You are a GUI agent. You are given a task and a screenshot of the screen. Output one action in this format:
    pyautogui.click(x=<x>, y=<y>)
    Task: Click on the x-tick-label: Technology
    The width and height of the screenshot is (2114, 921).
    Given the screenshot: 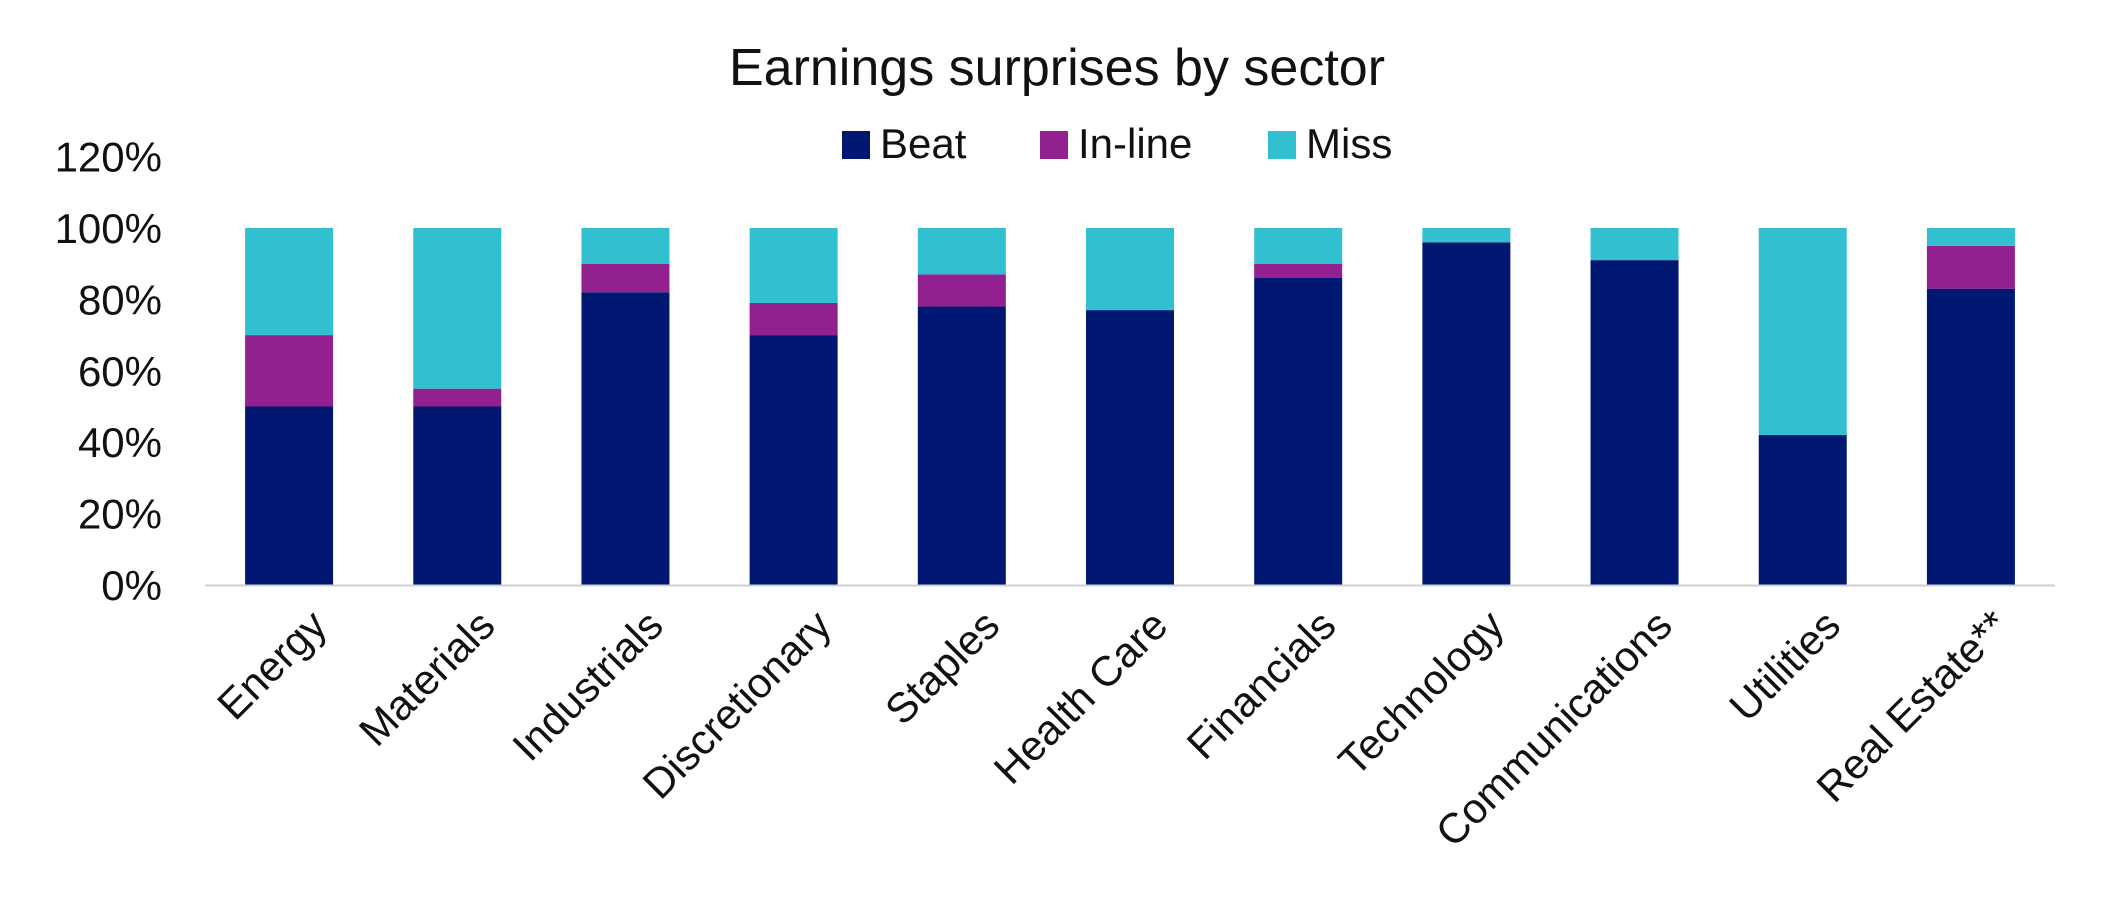 What is the action you would take?
    pyautogui.click(x=1420, y=692)
    